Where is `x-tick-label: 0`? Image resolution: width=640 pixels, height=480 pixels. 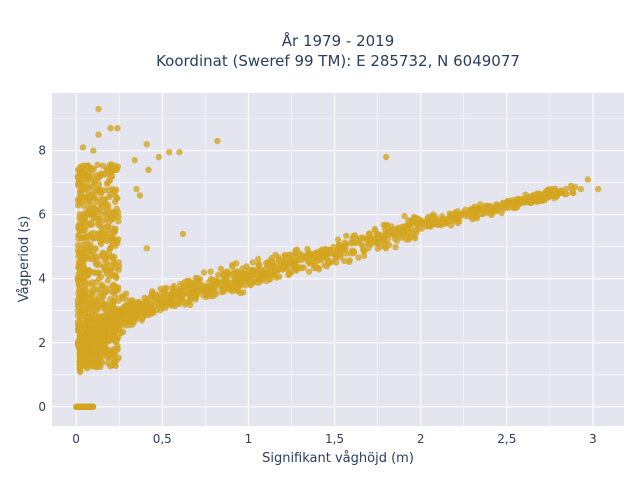 x-tick-label: 0 is located at coordinates (76, 439).